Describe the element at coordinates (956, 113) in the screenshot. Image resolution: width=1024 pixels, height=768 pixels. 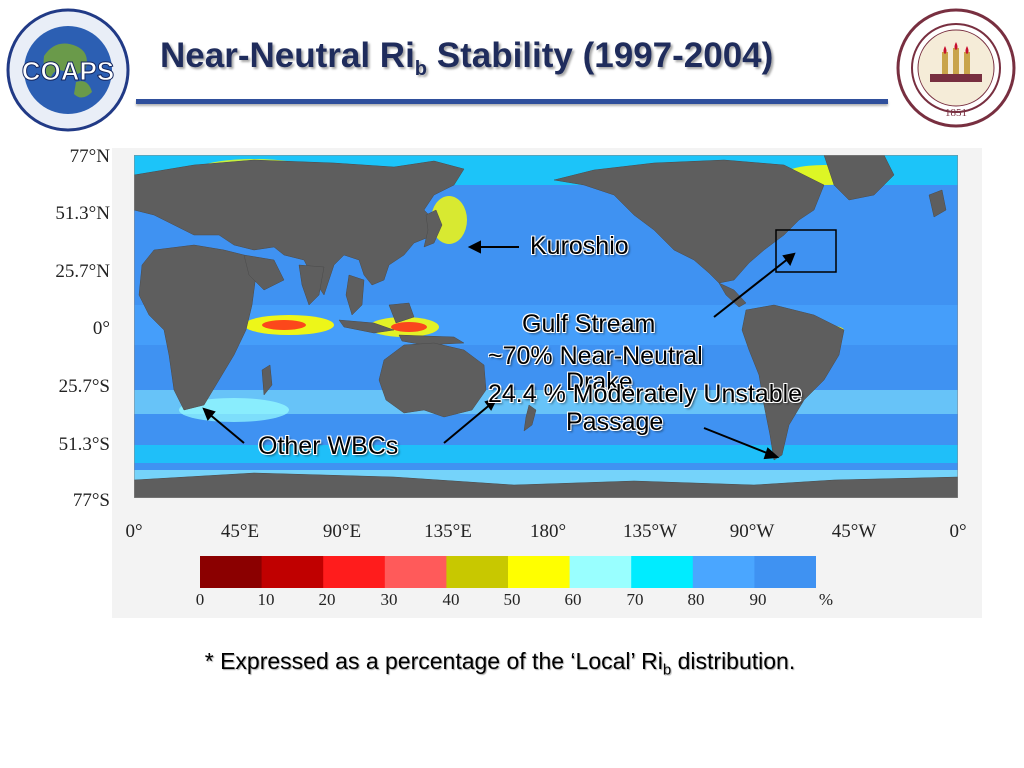
I see `seal-year: 1851` at that location.